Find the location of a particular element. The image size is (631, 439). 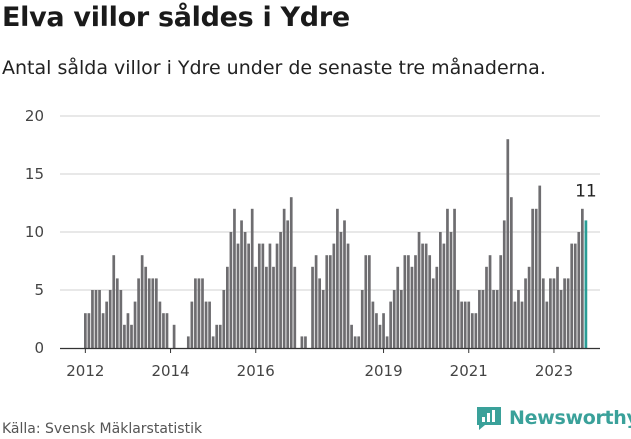

y-tick-label: 10 is located at coordinates (34, 232).